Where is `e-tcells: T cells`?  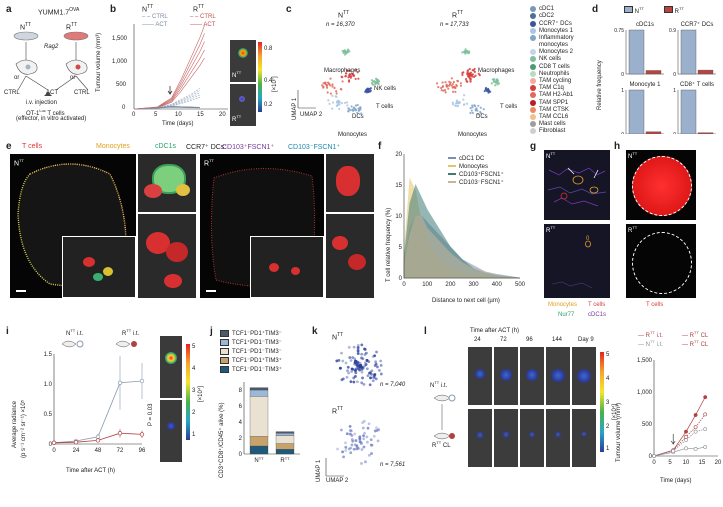 e-tcells: T cells is located at coordinates (32, 146).